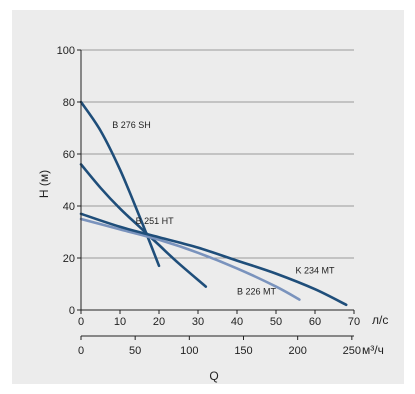 Image resolution: width=415 pixels, height=394 pixels. What do you see at coordinates (66, 51) in the screenshot?
I see `y-tick-label: 100` at bounding box center [66, 51].